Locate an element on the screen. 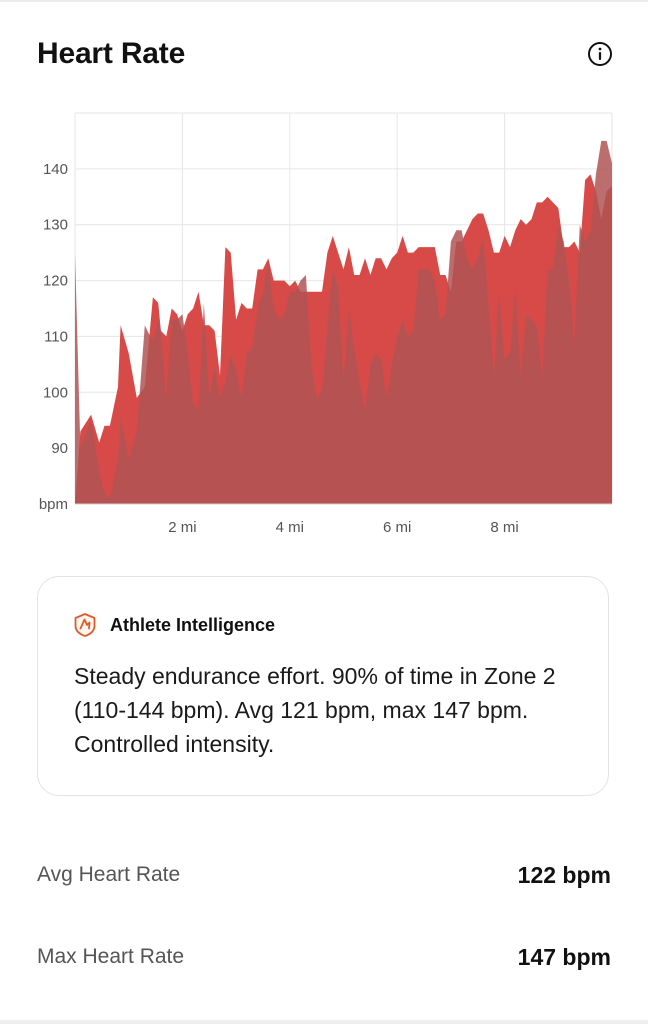 This screenshot has width=648, height=1024. bottom-divider is located at coordinates (324, 1022).